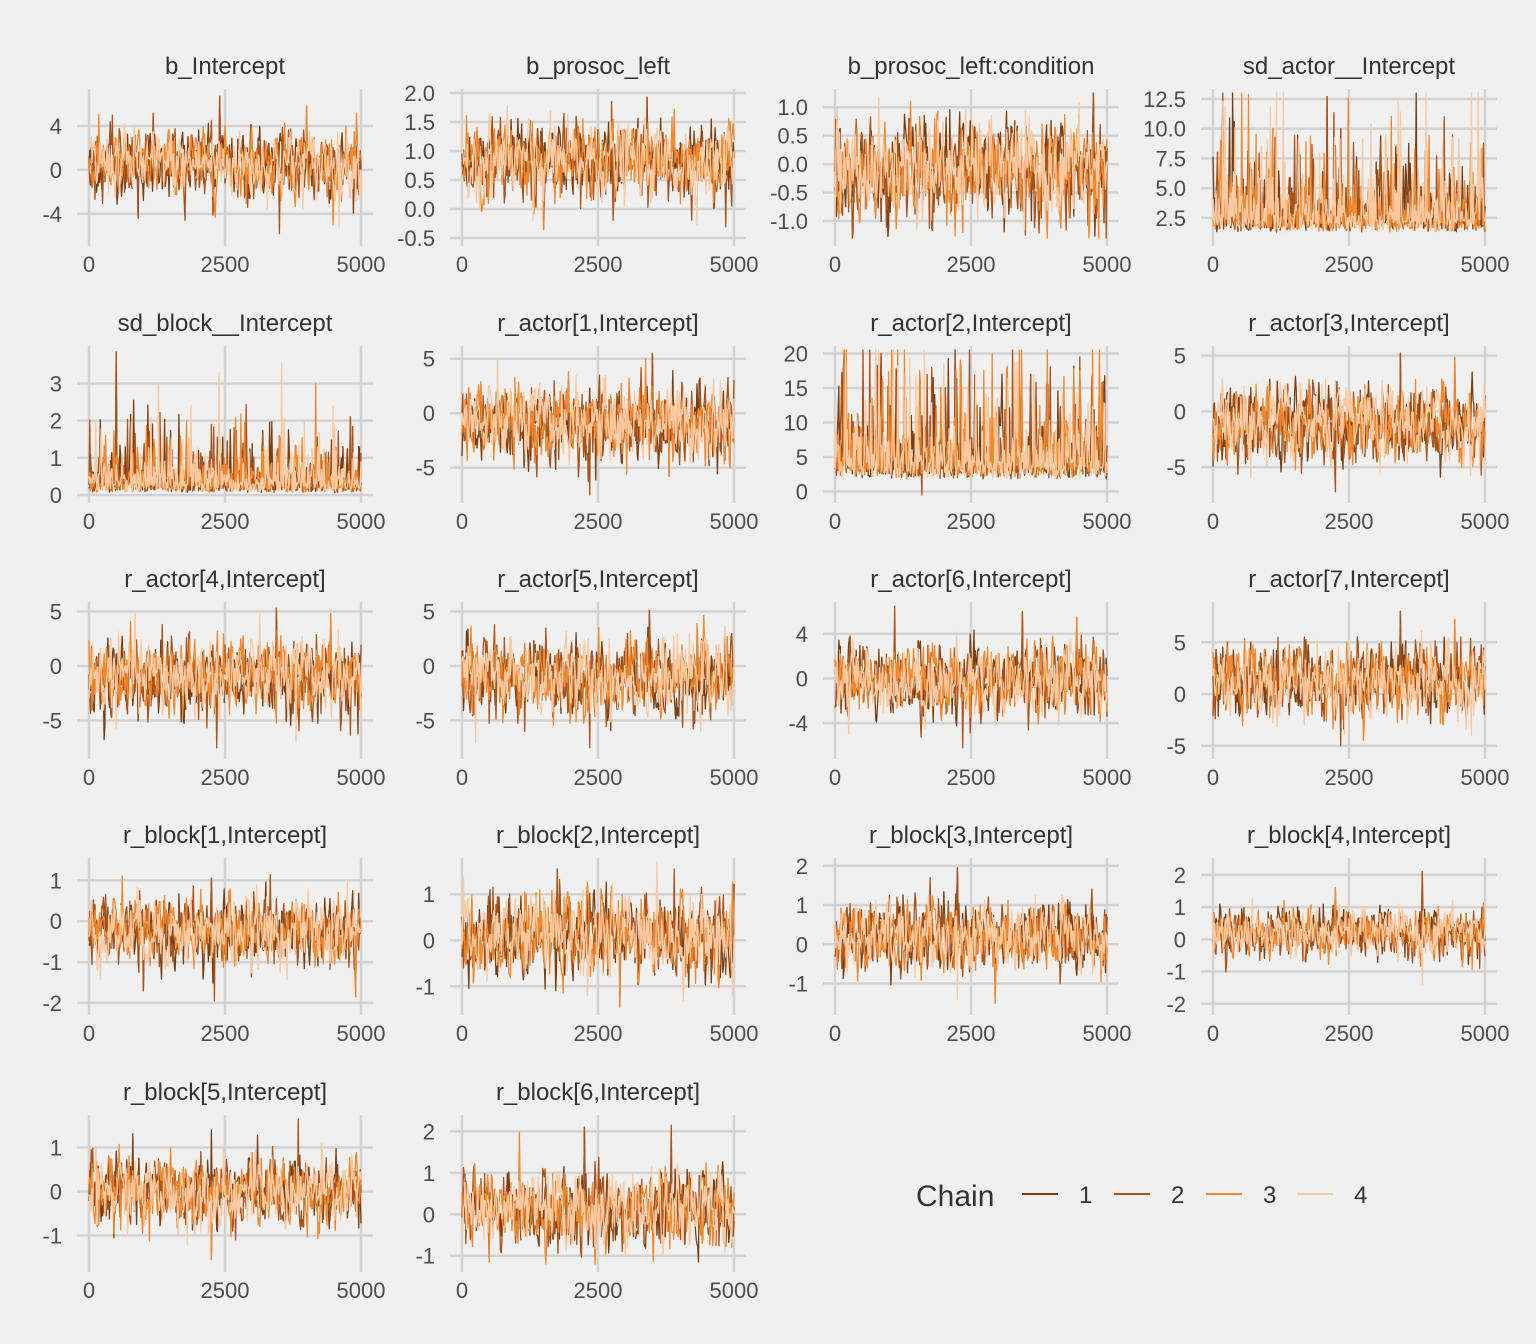  I want to click on panel-title: r_block[6,Intercept], so click(598, 1092).